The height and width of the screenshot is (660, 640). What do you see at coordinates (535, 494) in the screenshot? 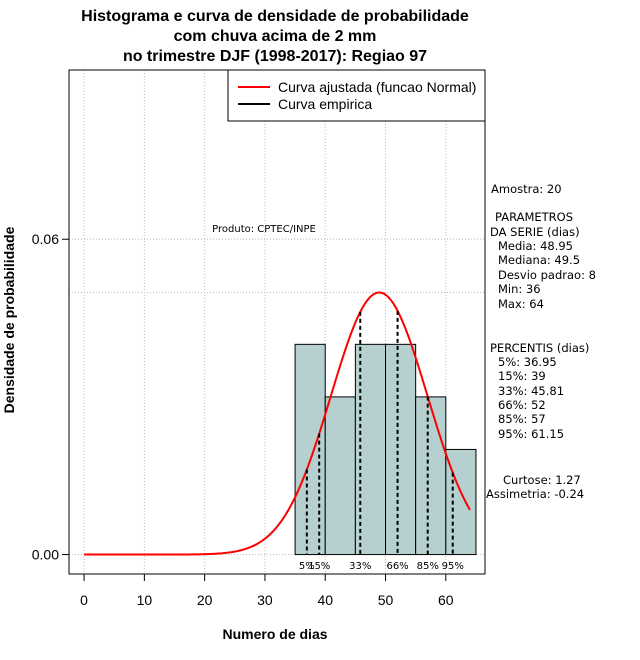
I see `skewness: Assimetria: -0.24` at bounding box center [535, 494].